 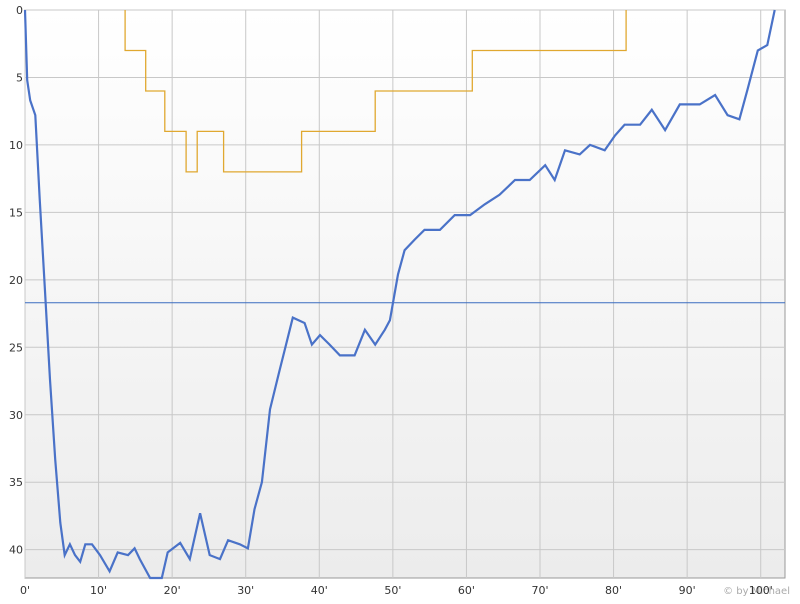 What do you see at coordinates (539, 590) in the screenshot?
I see `x-tick-label: 70'` at bounding box center [539, 590].